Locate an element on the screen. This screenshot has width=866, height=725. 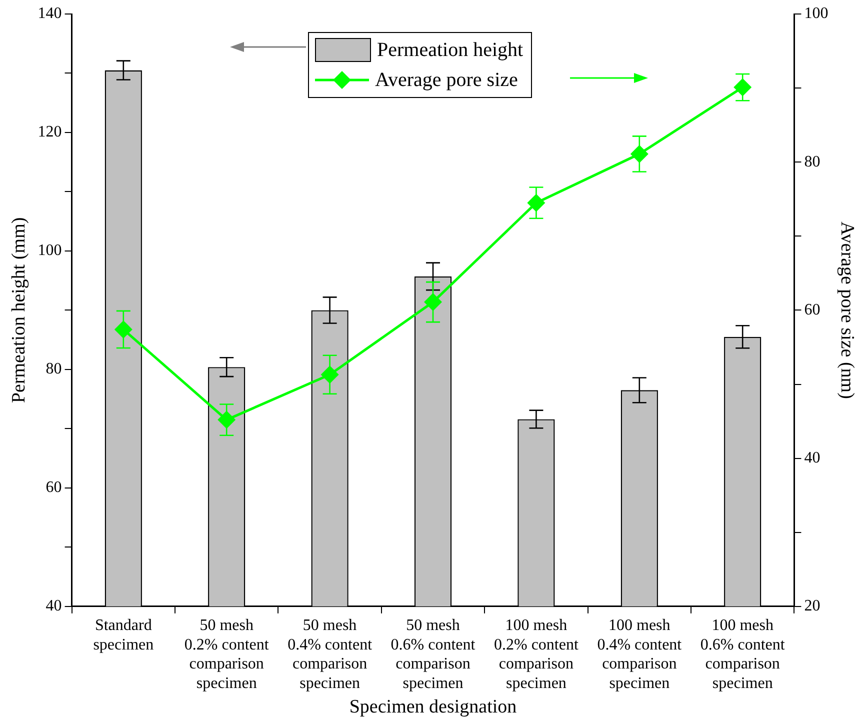
y-tick-label: 120 is located at coordinates (50, 132).